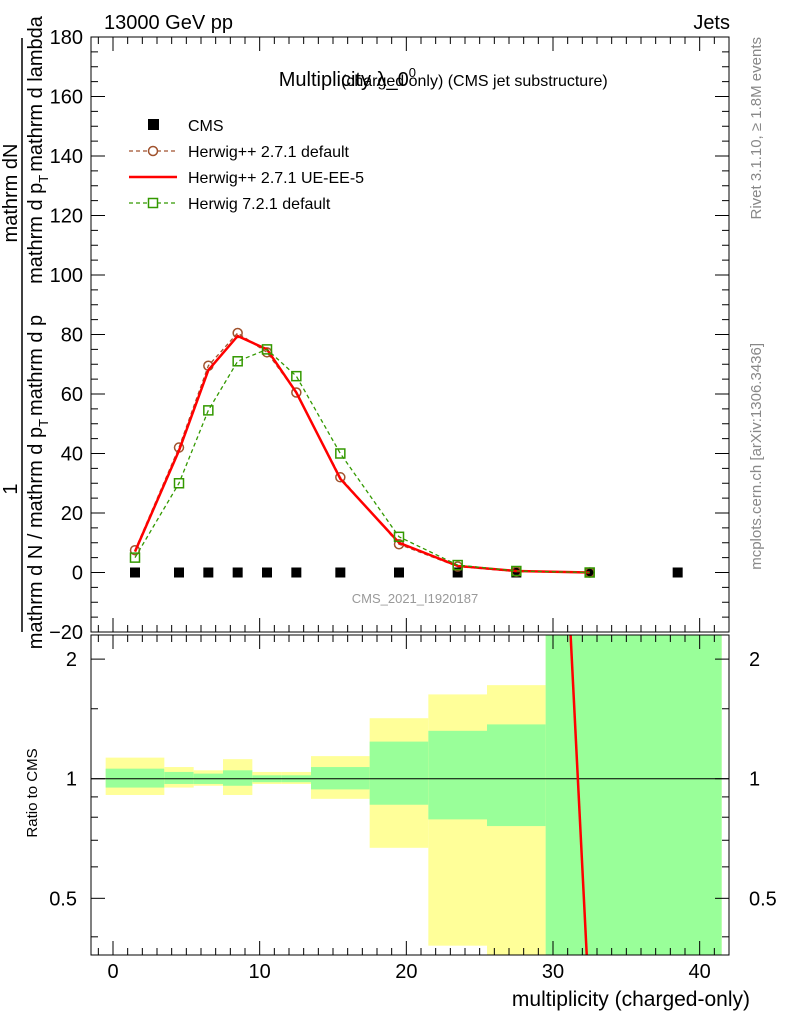 The image size is (786, 1024). What do you see at coordinates (72, 514) in the screenshot?
I see `y-tick-label: 20` at bounding box center [72, 514].